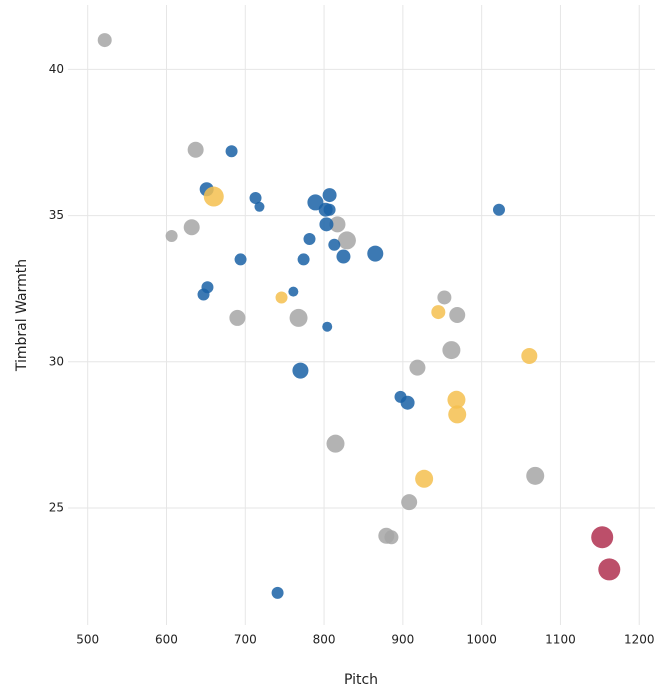 This screenshot has width=668, height=690. I want to click on y-tick-label: 30, so click(56, 361).